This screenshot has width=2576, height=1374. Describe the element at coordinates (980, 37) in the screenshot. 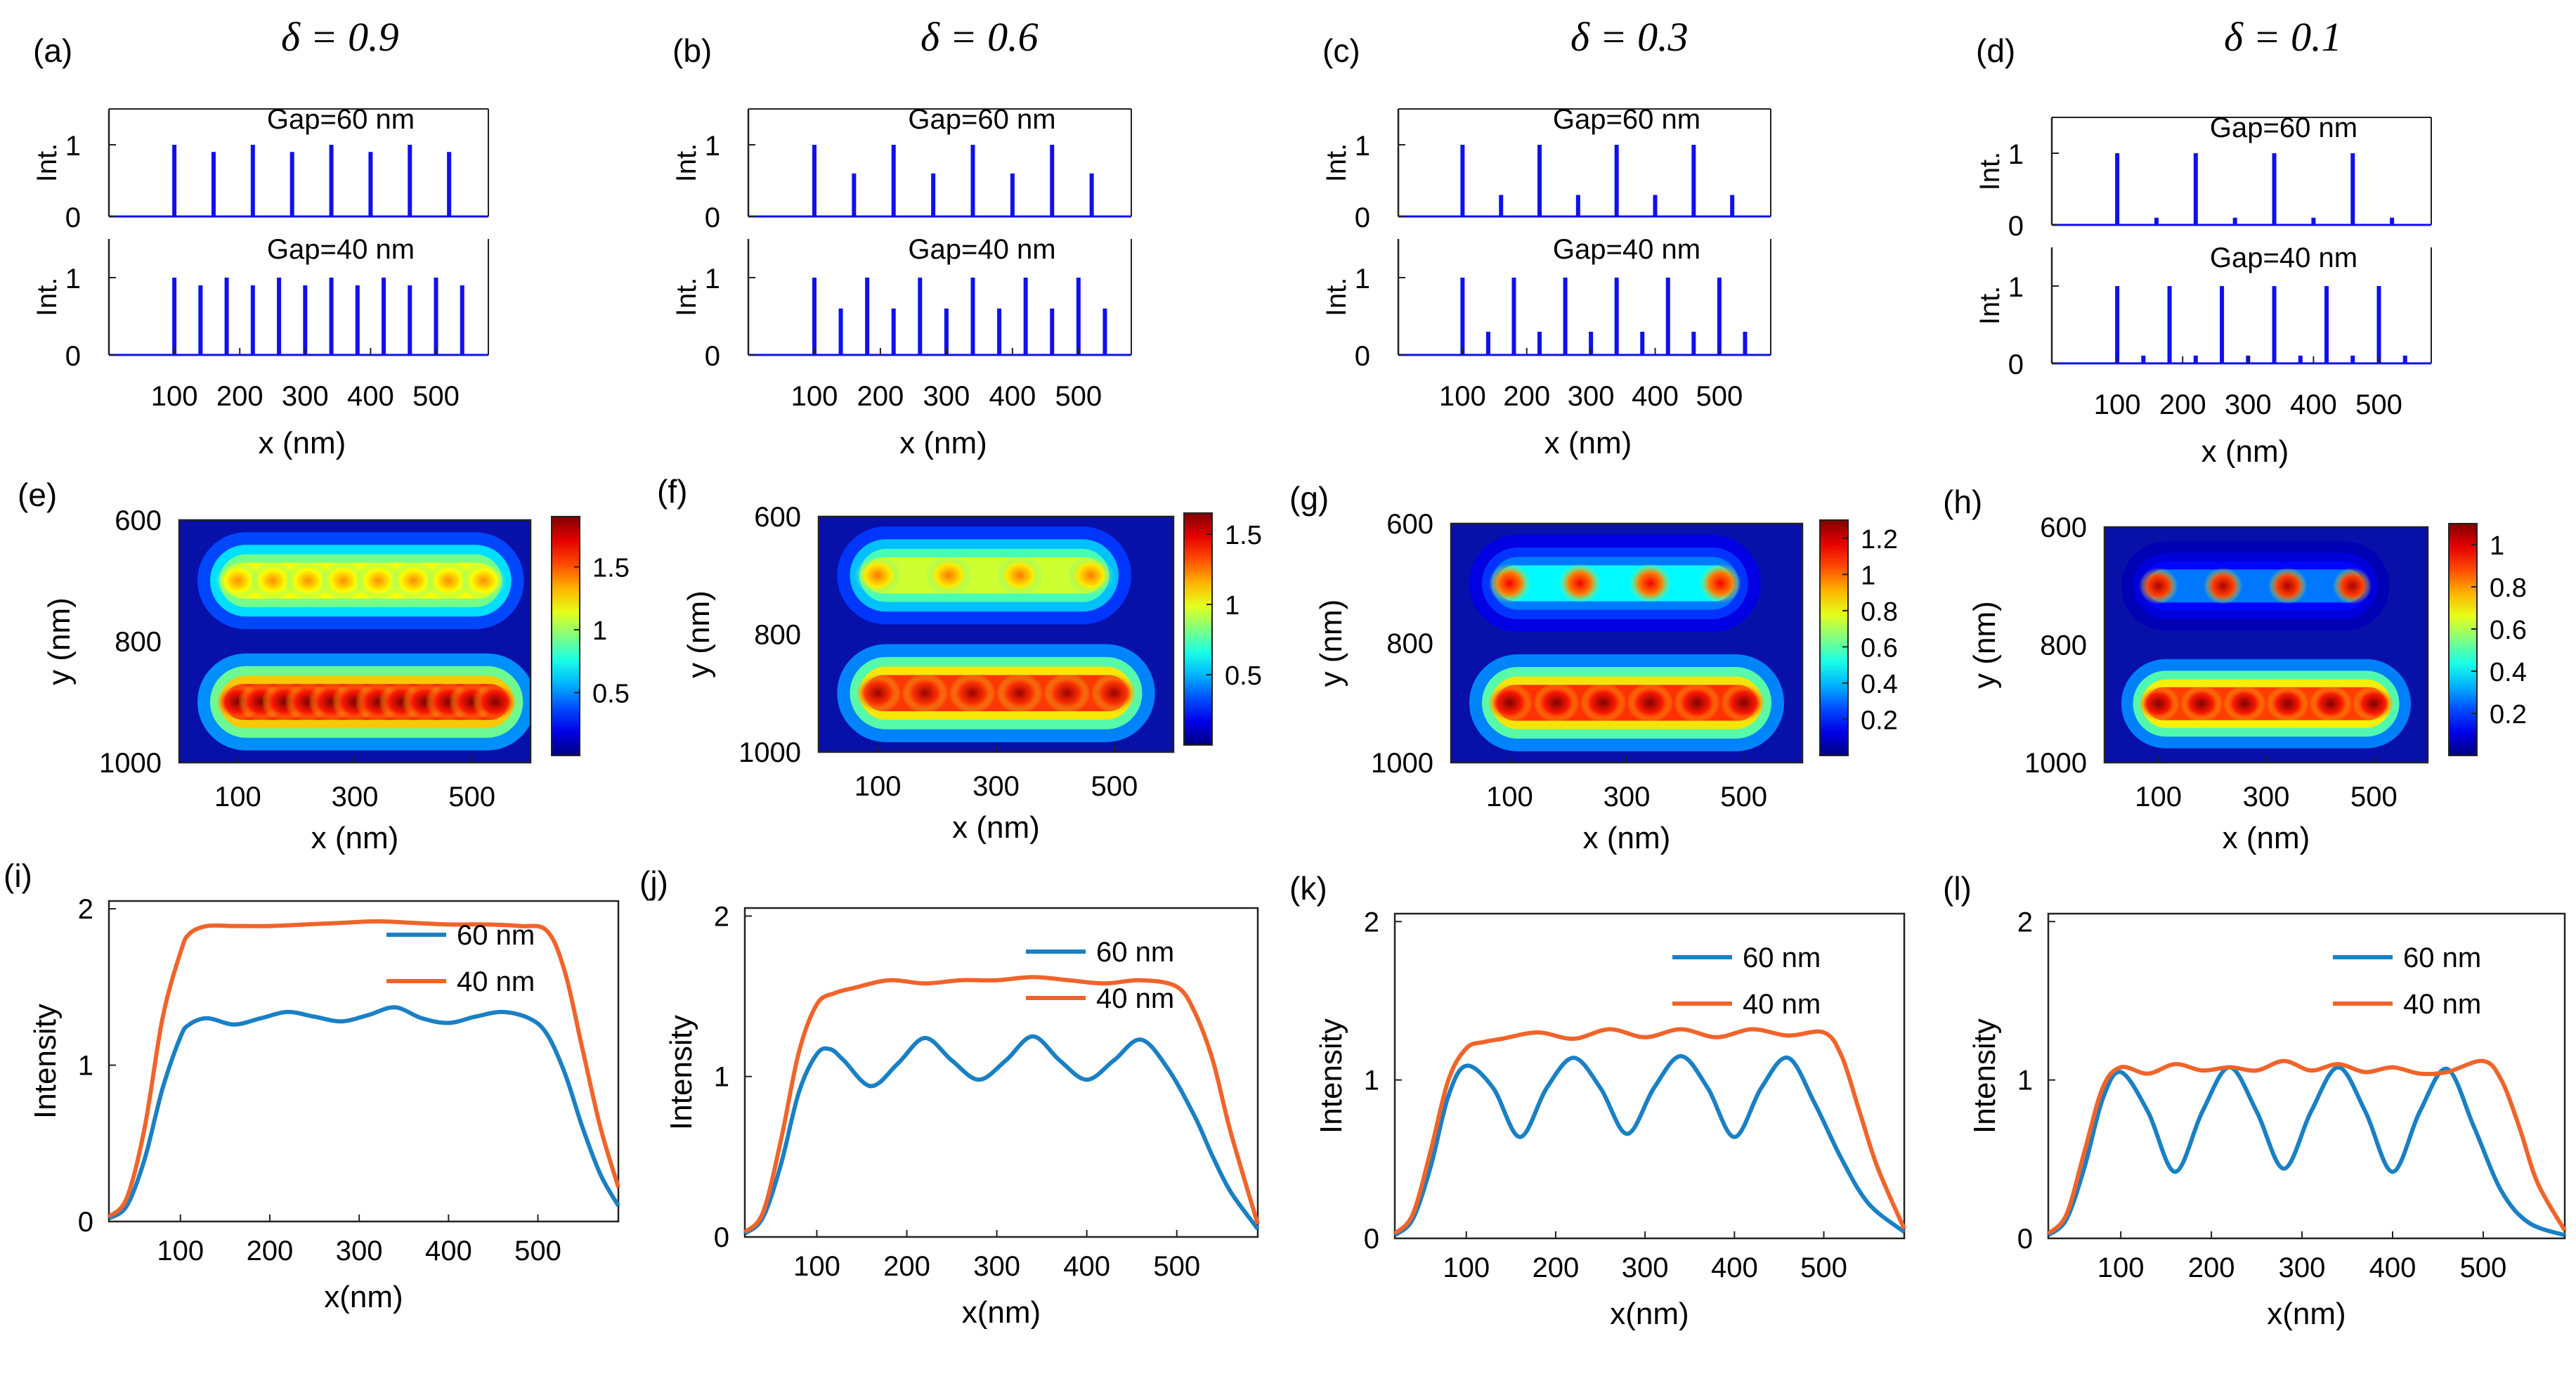

I see `panel-title: δ = 0.6` at that location.